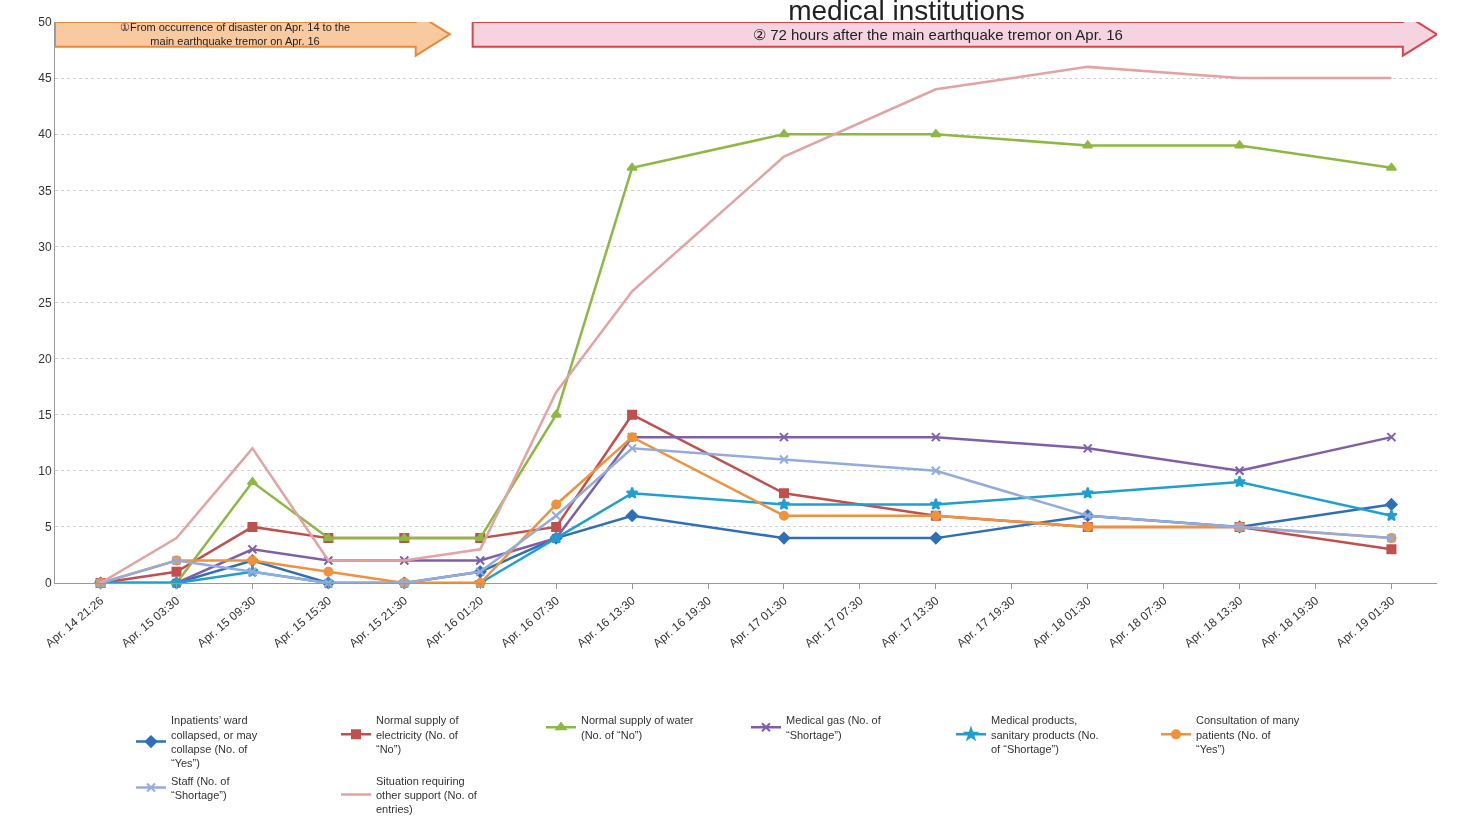 This screenshot has height=835, width=1462. Describe the element at coordinates (45, 134) in the screenshot. I see `y-tick-label: 40` at that location.